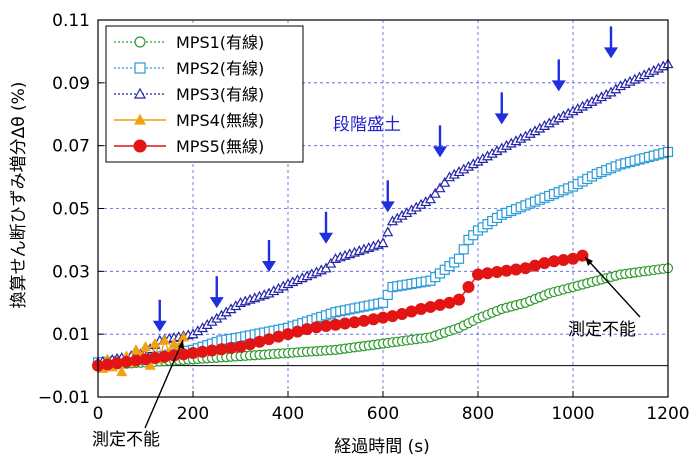  Describe the element at coordinates (71, 272) in the screenshot. I see `y-tick-label: 0.03` at that location.